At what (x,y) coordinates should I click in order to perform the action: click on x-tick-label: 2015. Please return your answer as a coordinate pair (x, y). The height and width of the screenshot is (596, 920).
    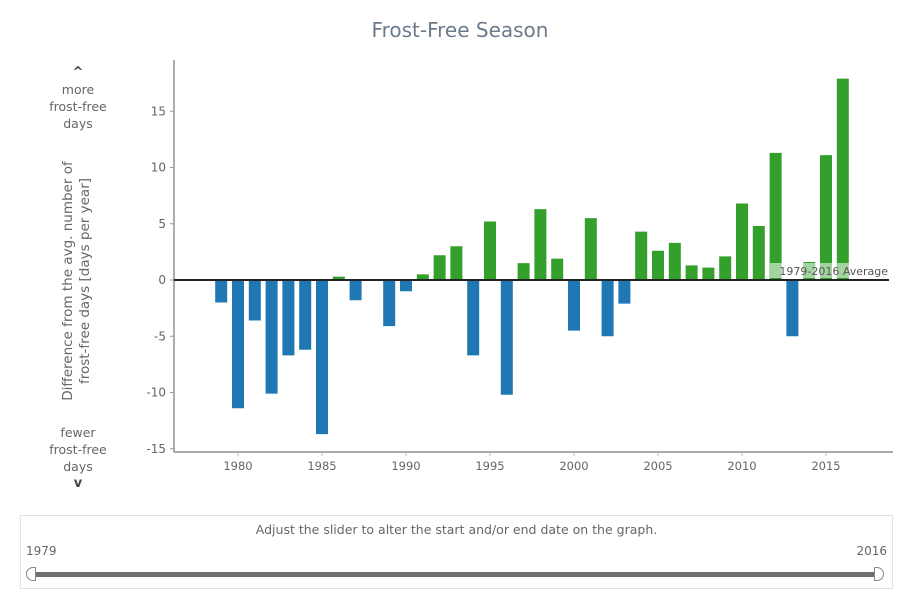
    Looking at the image, I should click on (825, 466).